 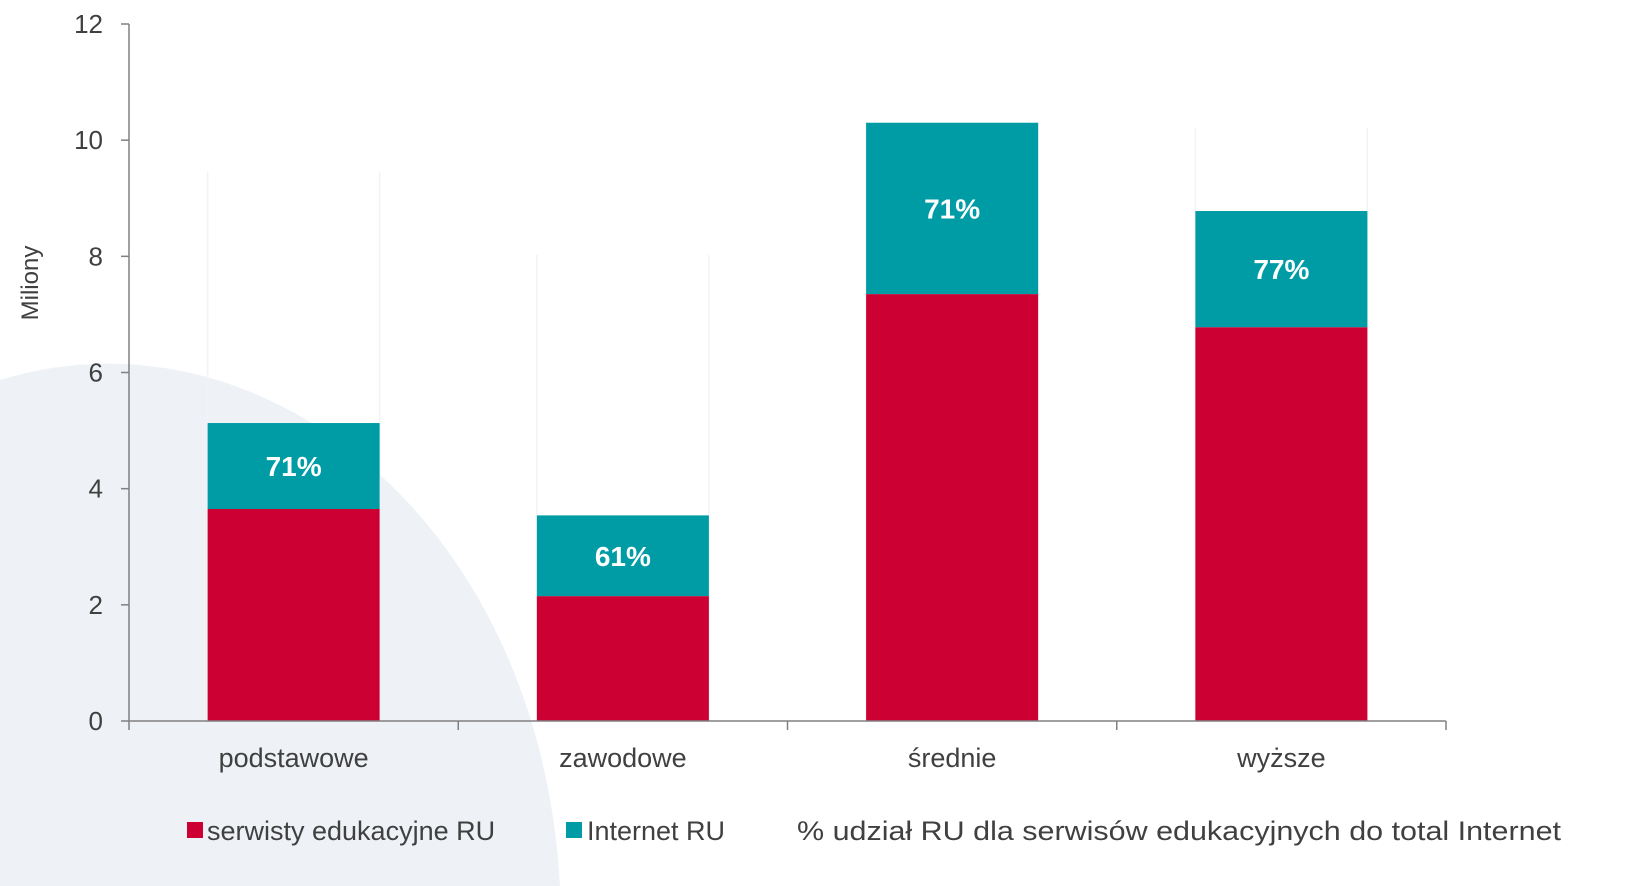 What do you see at coordinates (88, 24) in the screenshot?
I see `y-tick-label: 12` at bounding box center [88, 24].